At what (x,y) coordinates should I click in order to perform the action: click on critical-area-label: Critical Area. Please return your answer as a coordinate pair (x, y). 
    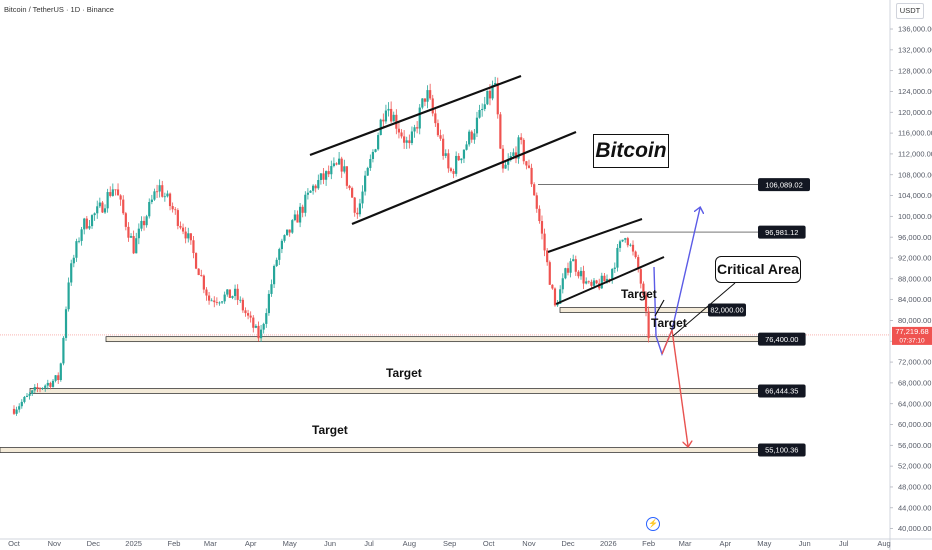
    Looking at the image, I should click on (758, 269).